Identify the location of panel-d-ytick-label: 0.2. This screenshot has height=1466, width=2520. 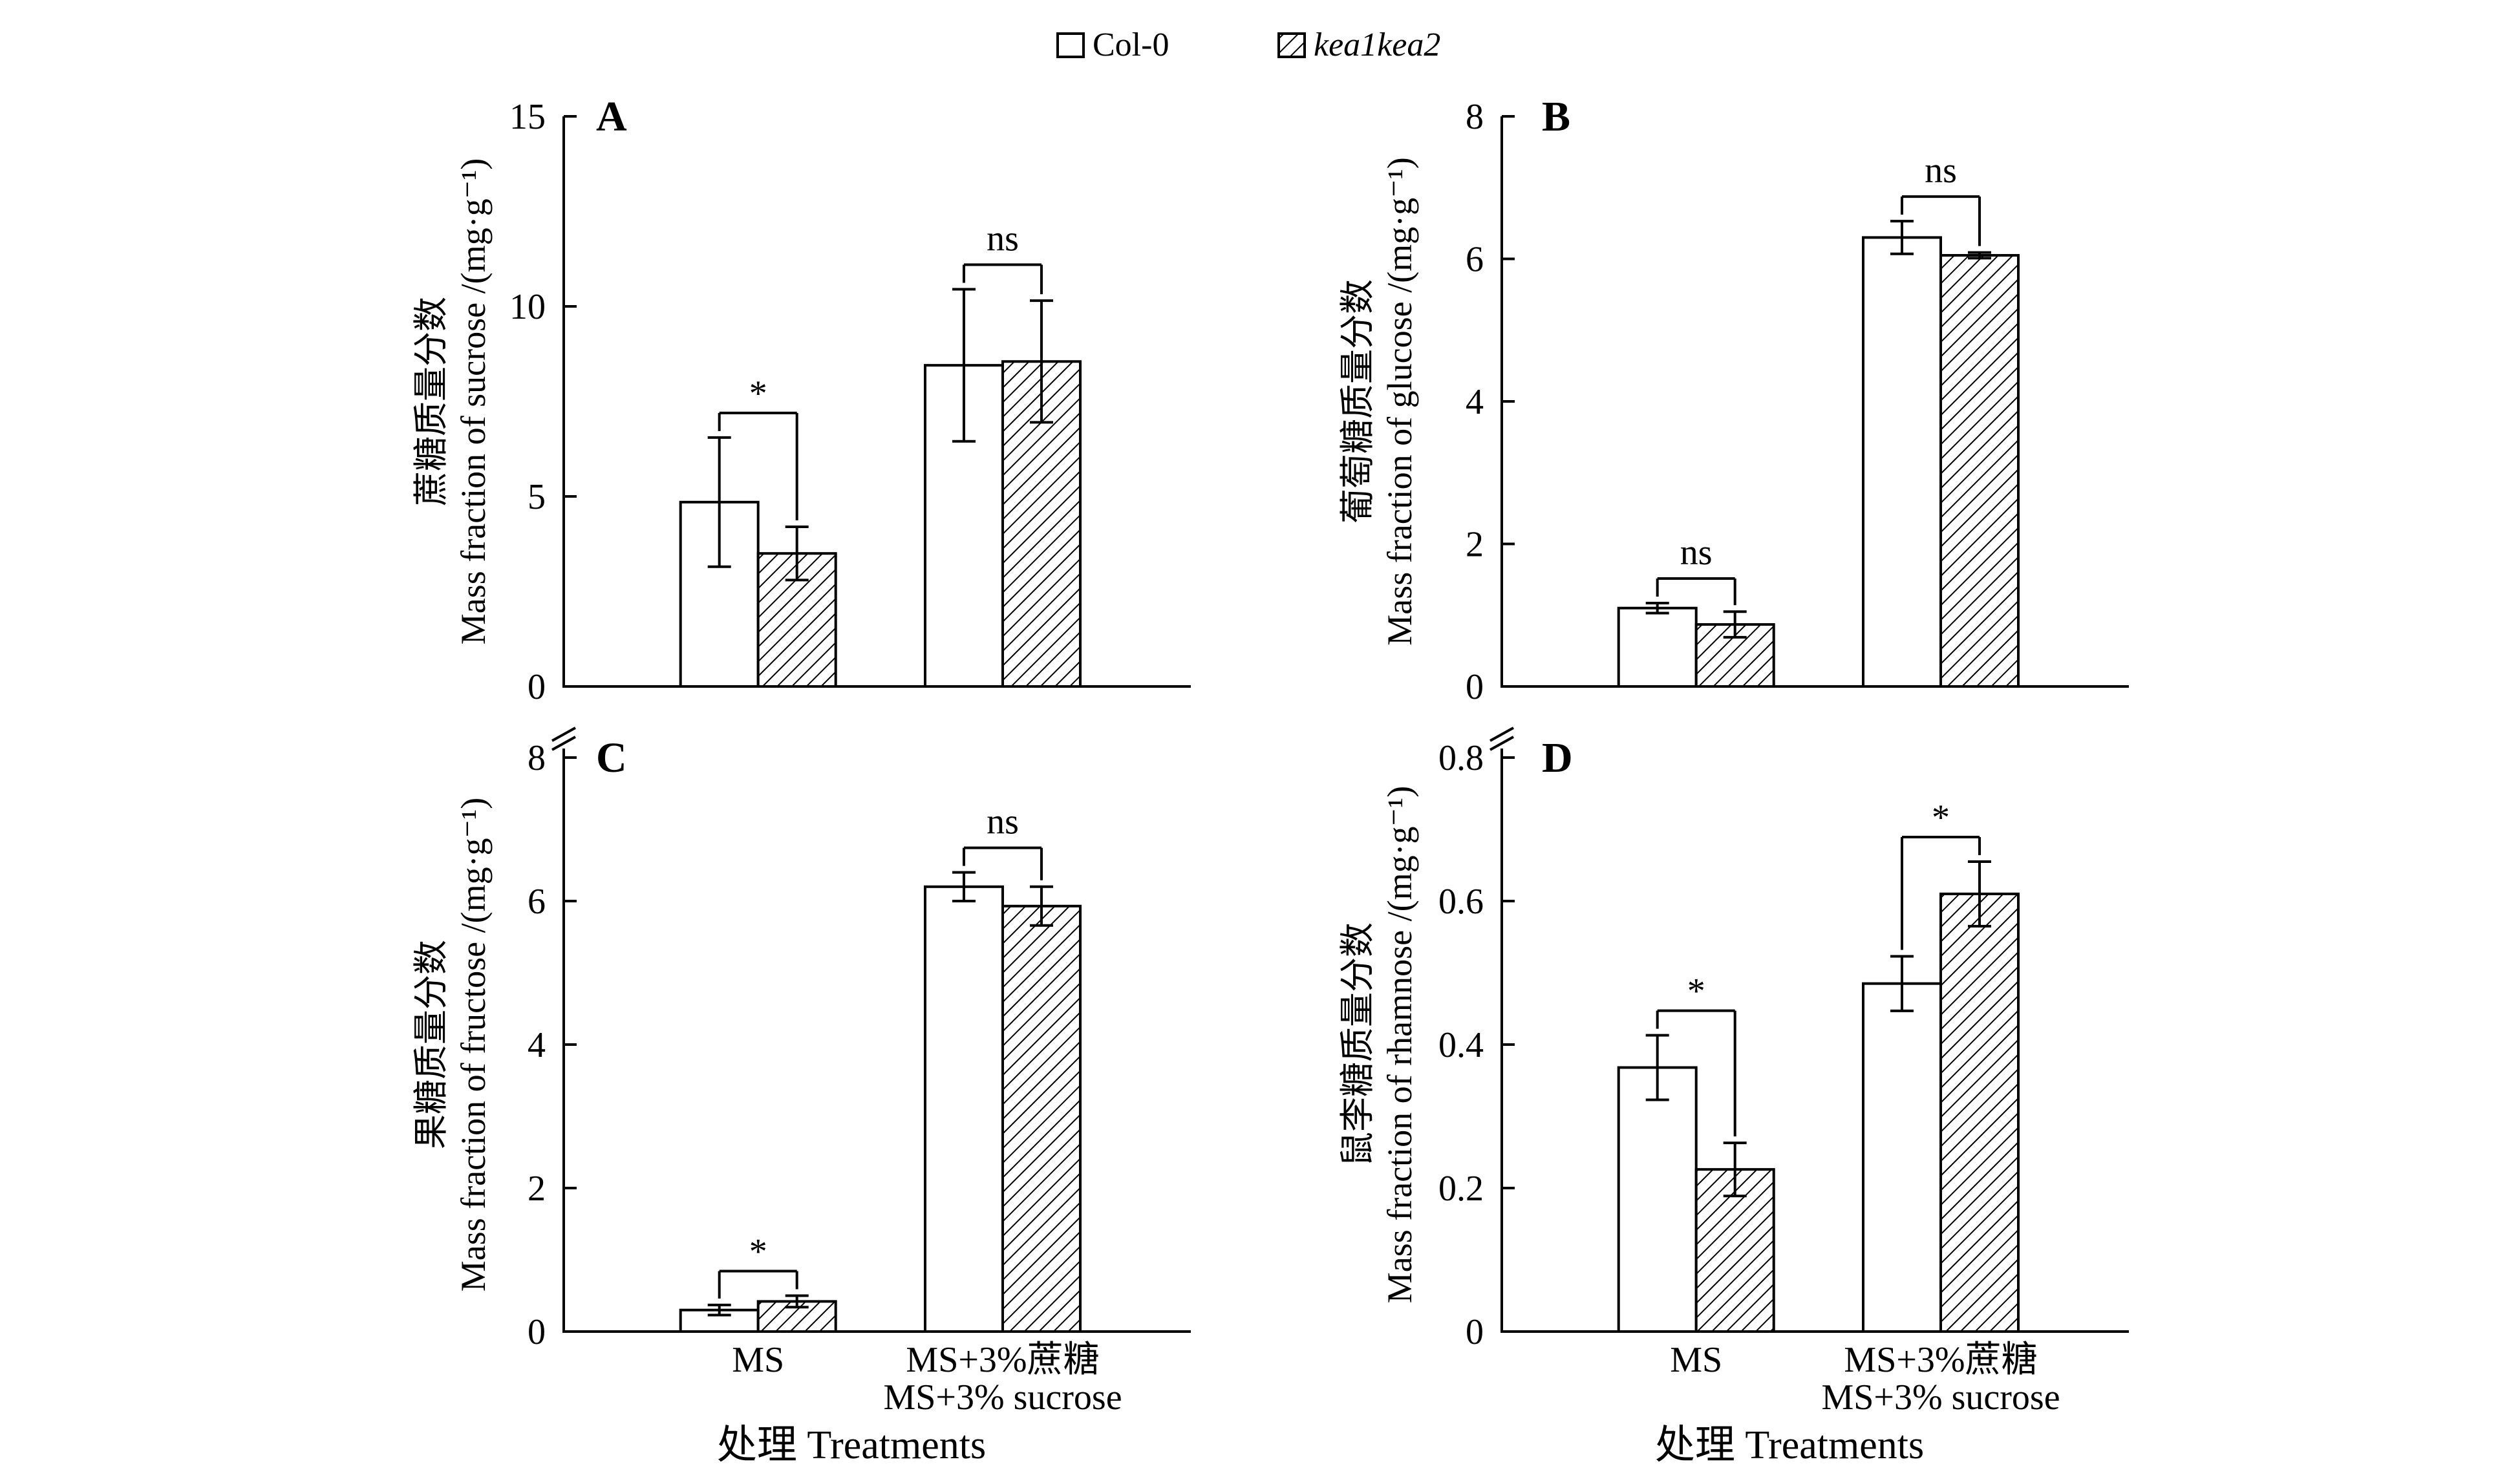
(1461, 1189).